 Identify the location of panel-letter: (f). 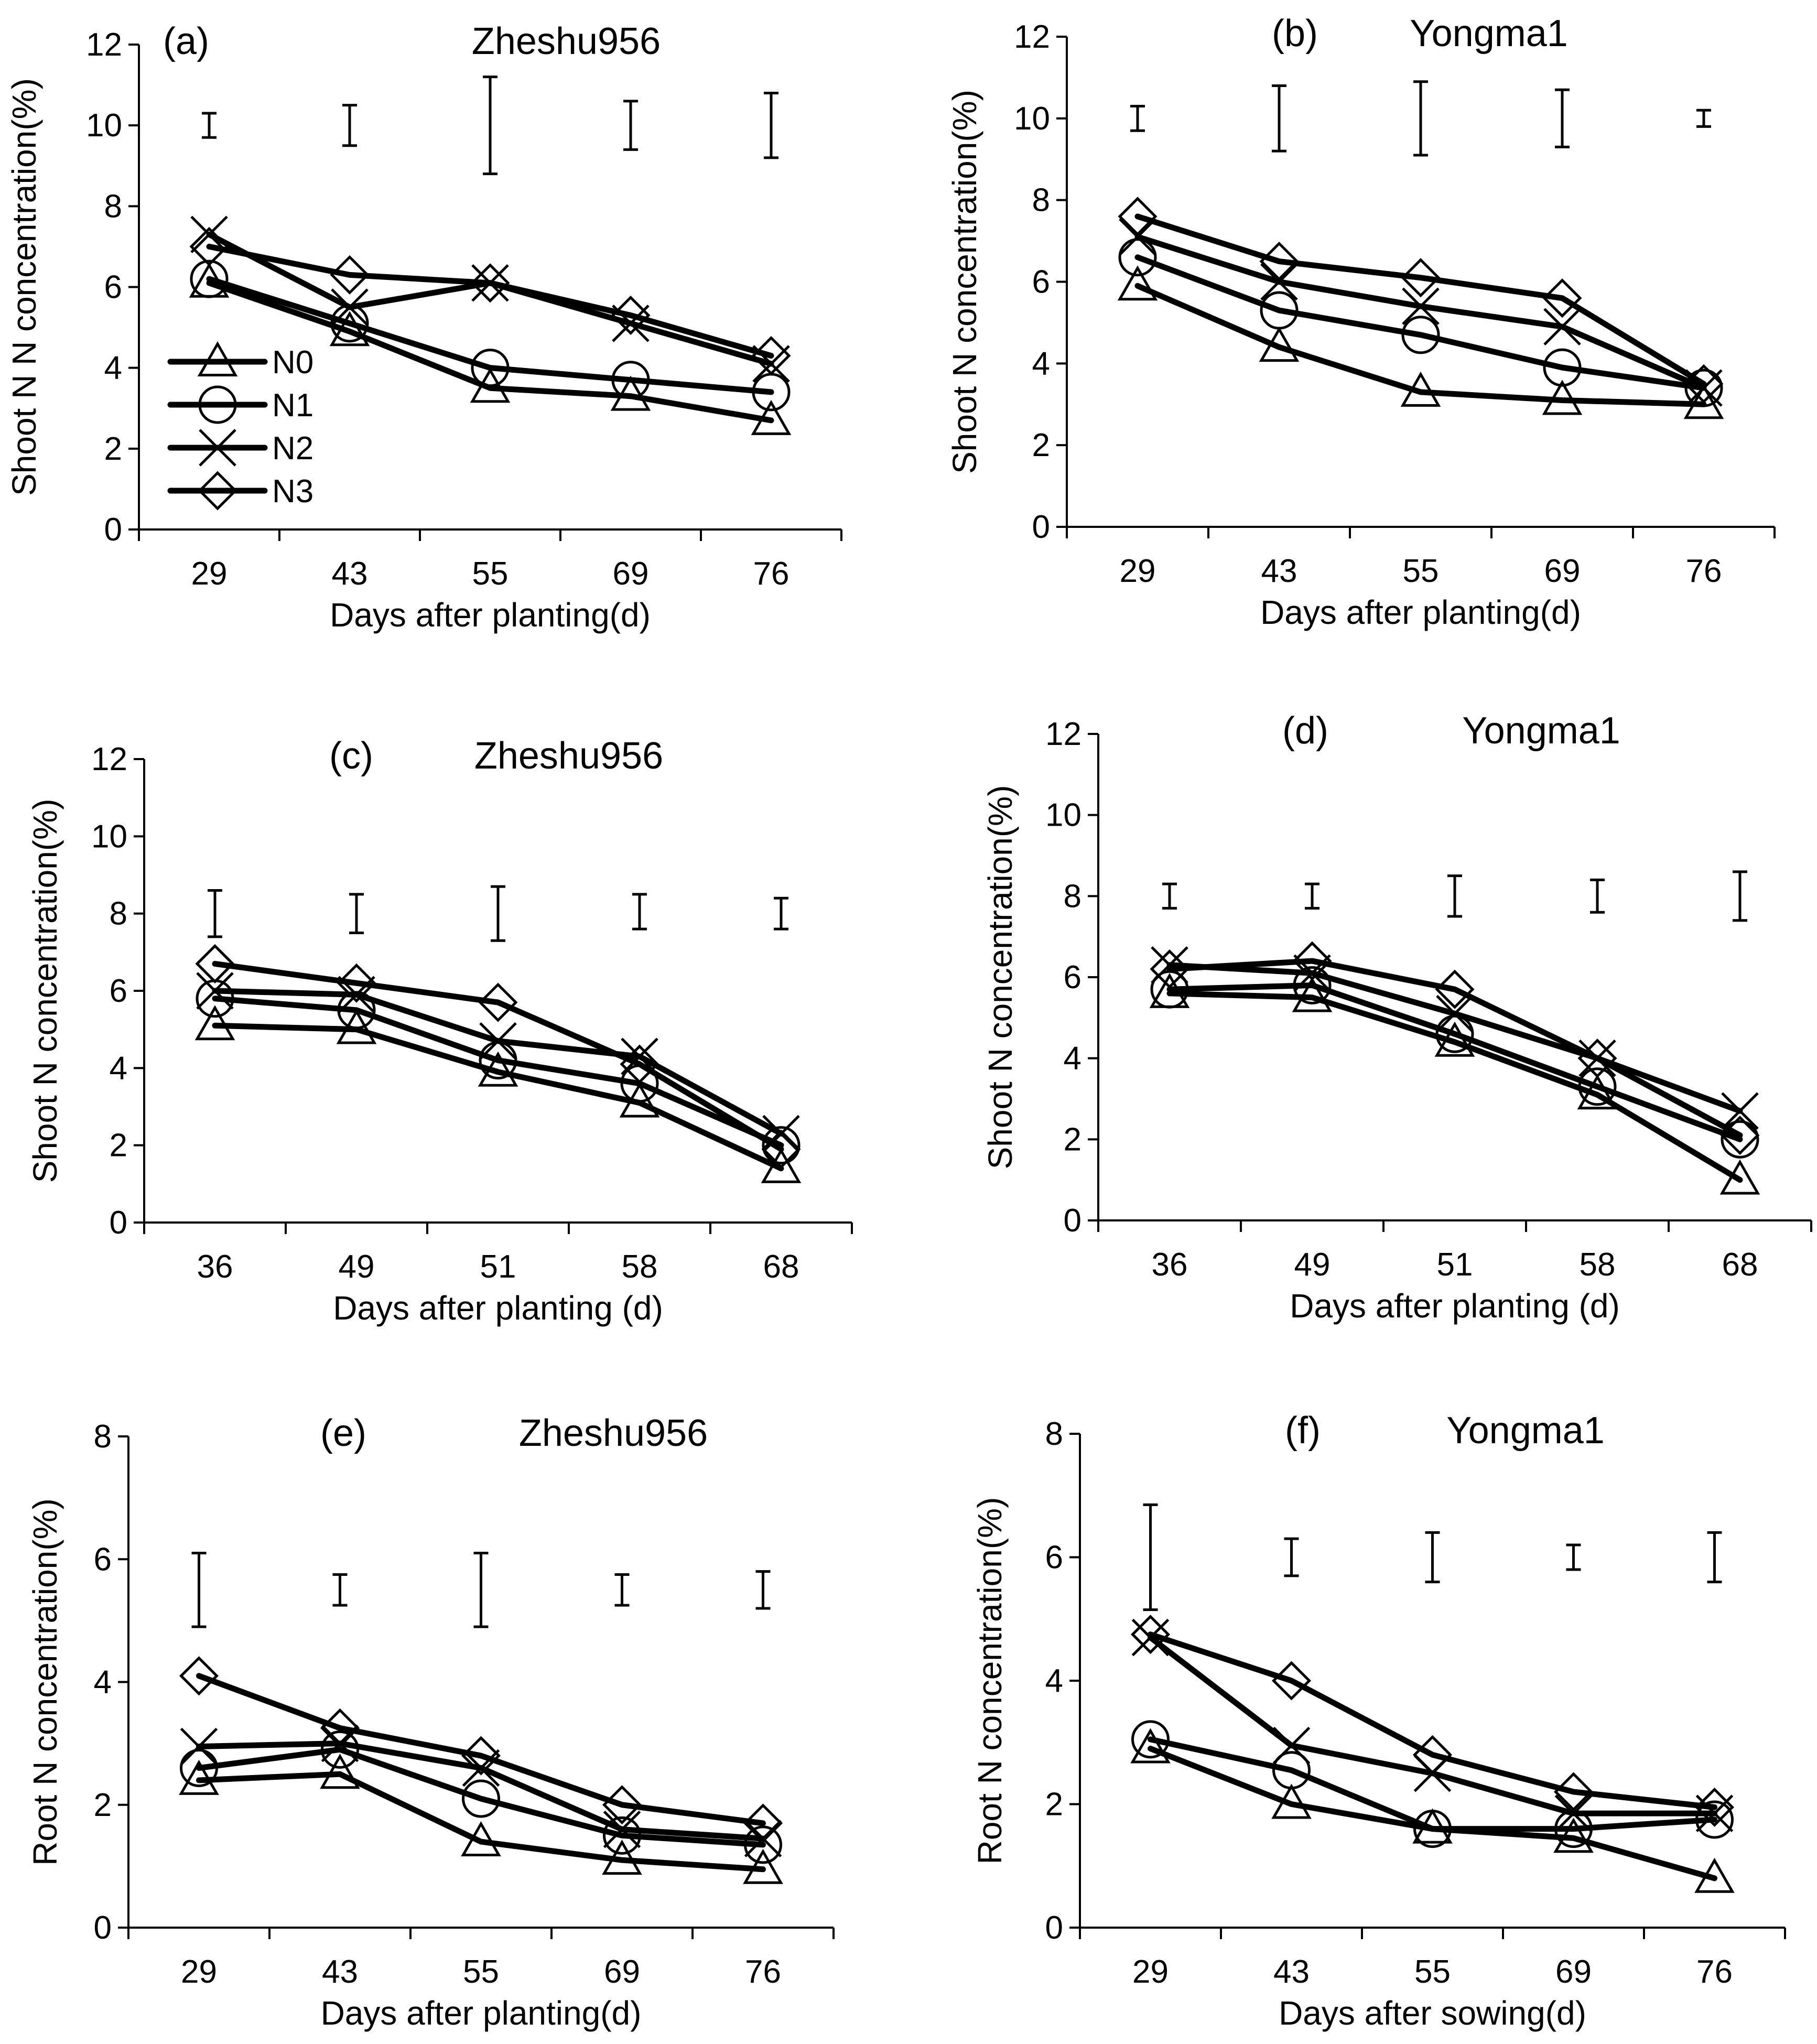
(1303, 1431).